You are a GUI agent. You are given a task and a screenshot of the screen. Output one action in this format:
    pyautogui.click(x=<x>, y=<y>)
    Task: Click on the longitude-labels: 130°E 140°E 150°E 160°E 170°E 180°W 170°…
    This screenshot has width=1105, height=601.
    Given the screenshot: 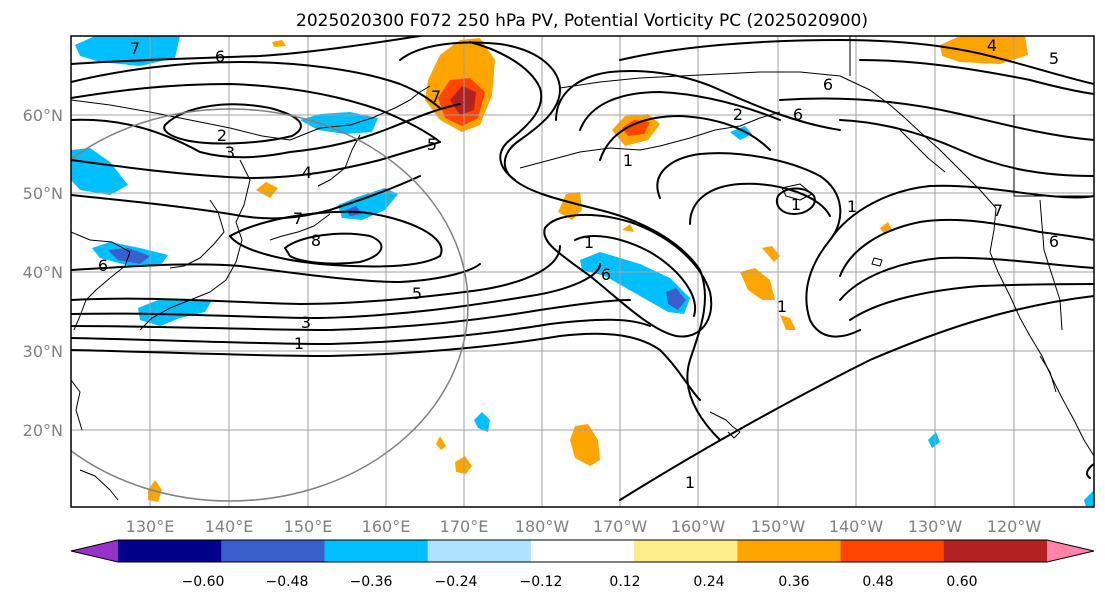 What is the action you would take?
    pyautogui.click(x=584, y=526)
    